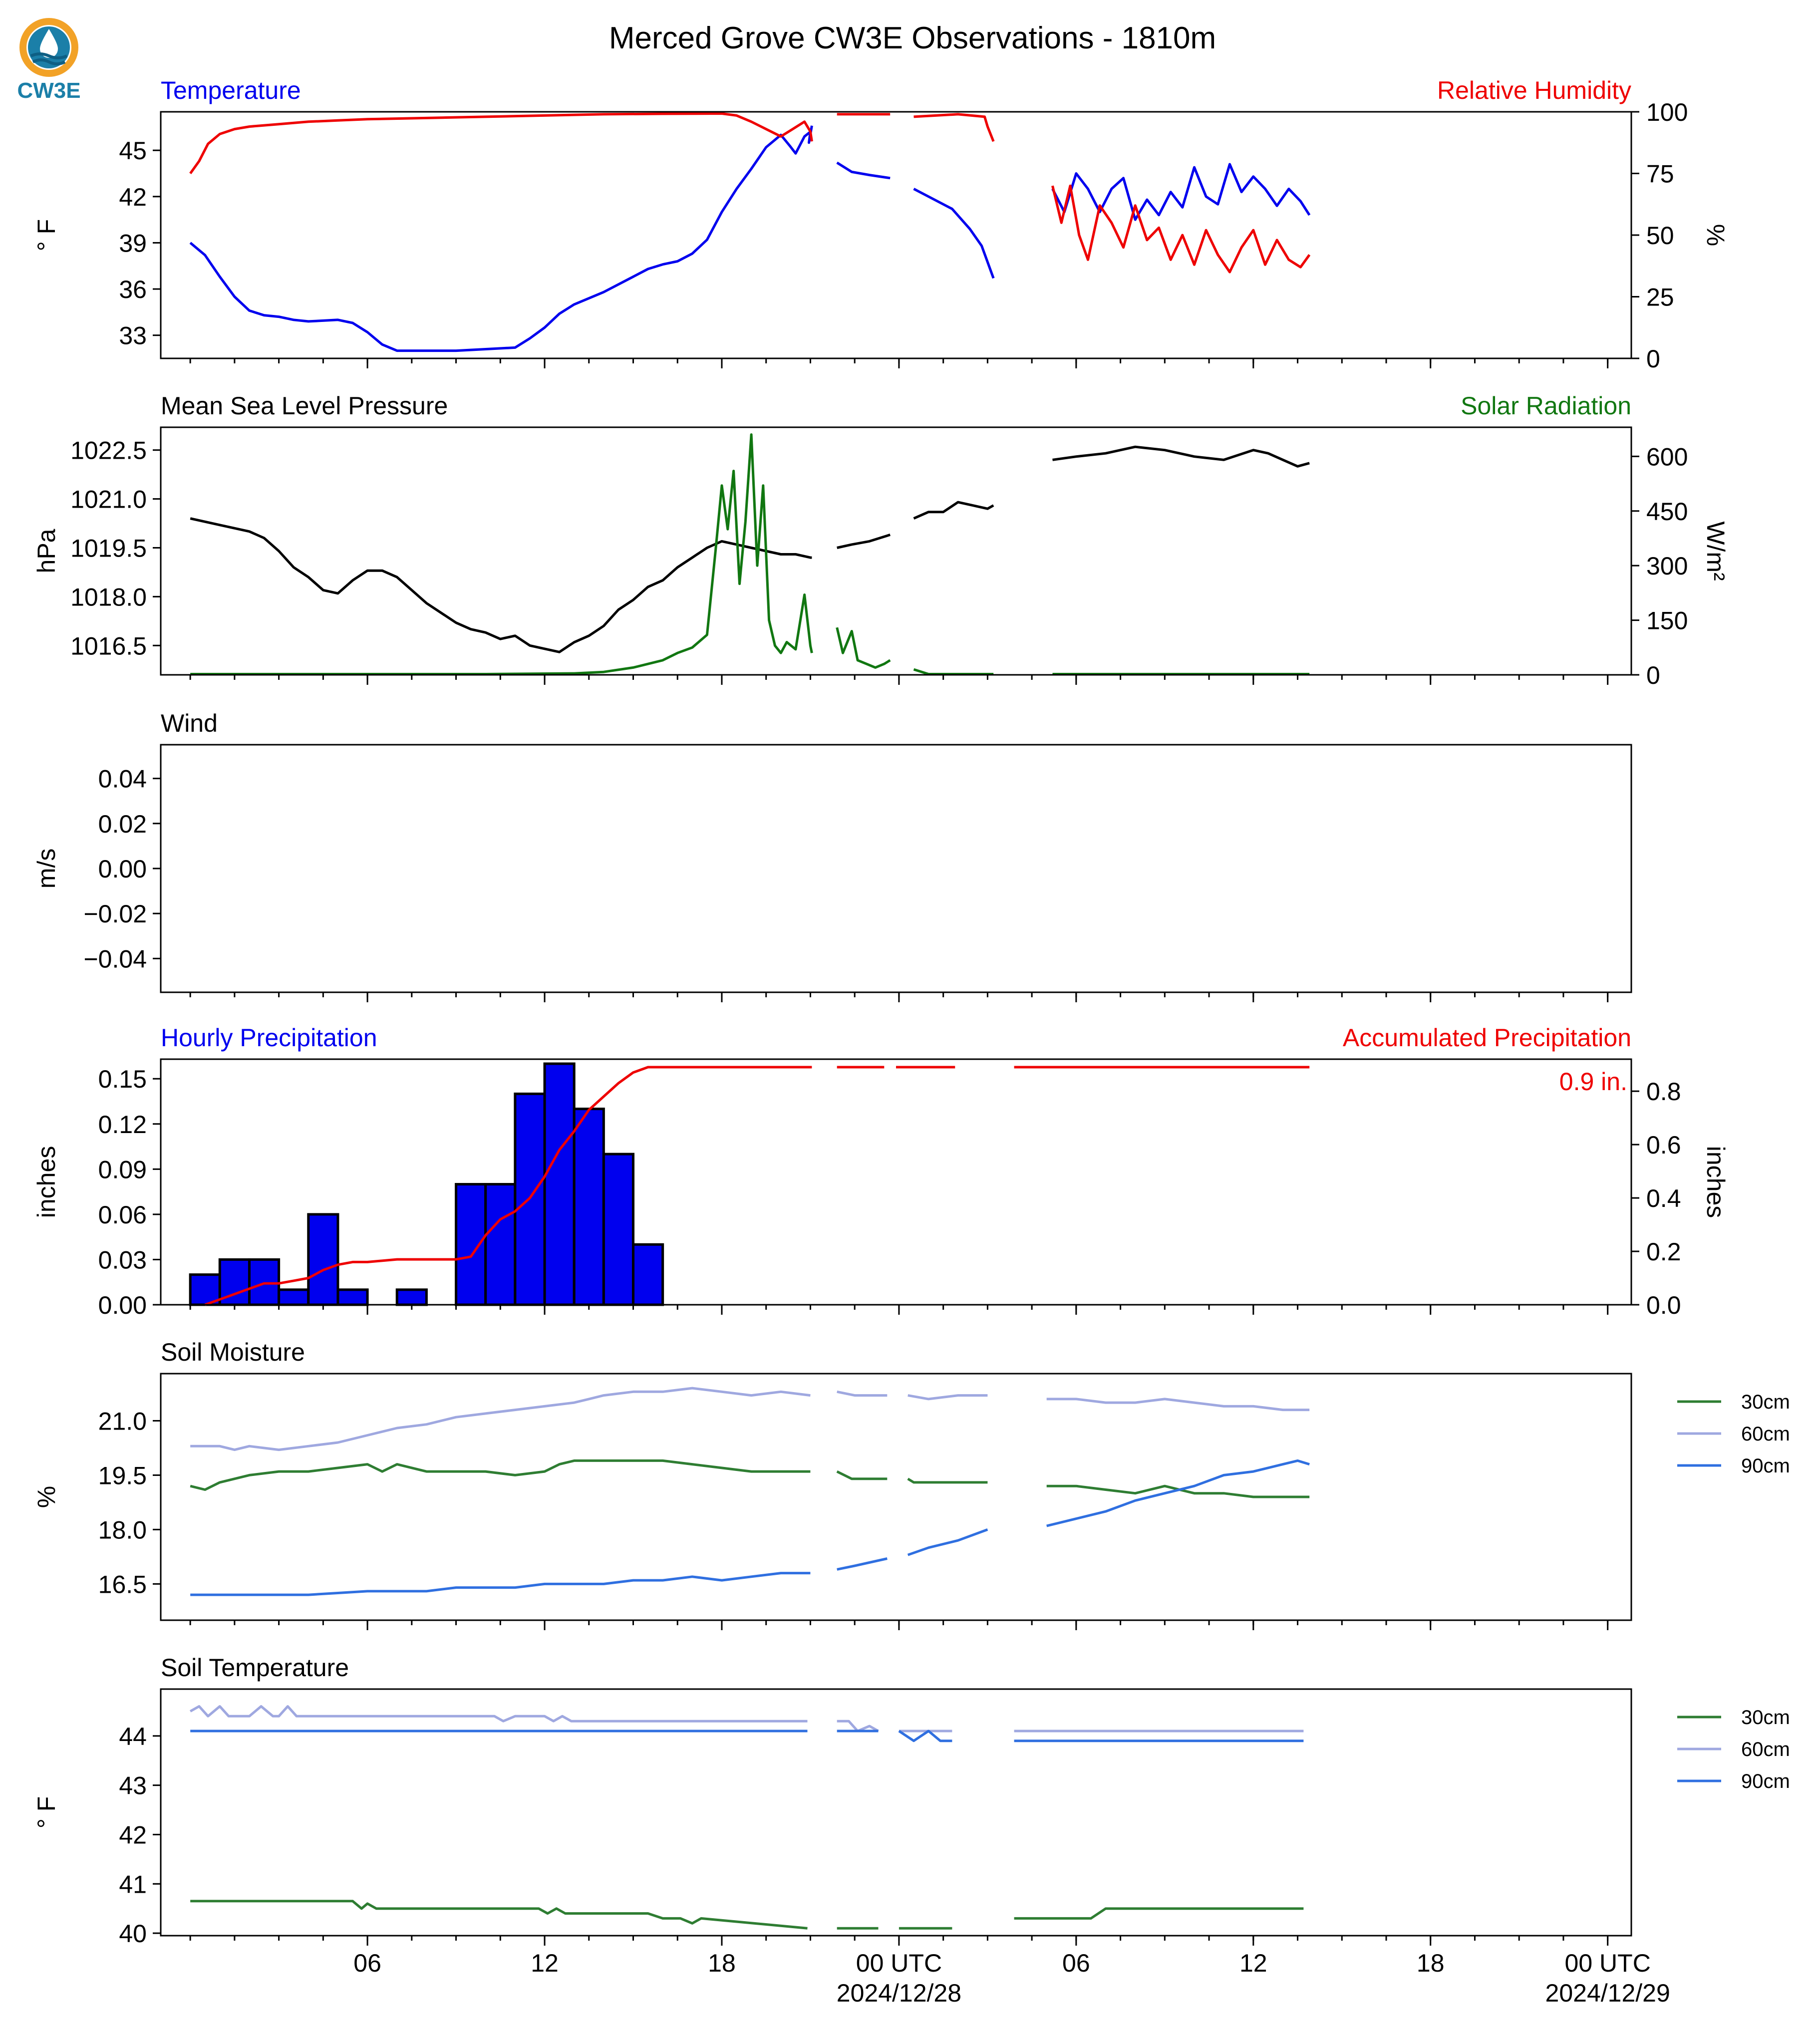  Describe the element at coordinates (304, 406) in the screenshot. I see `panel-title-left: Mean Sea Level Pressure` at that location.